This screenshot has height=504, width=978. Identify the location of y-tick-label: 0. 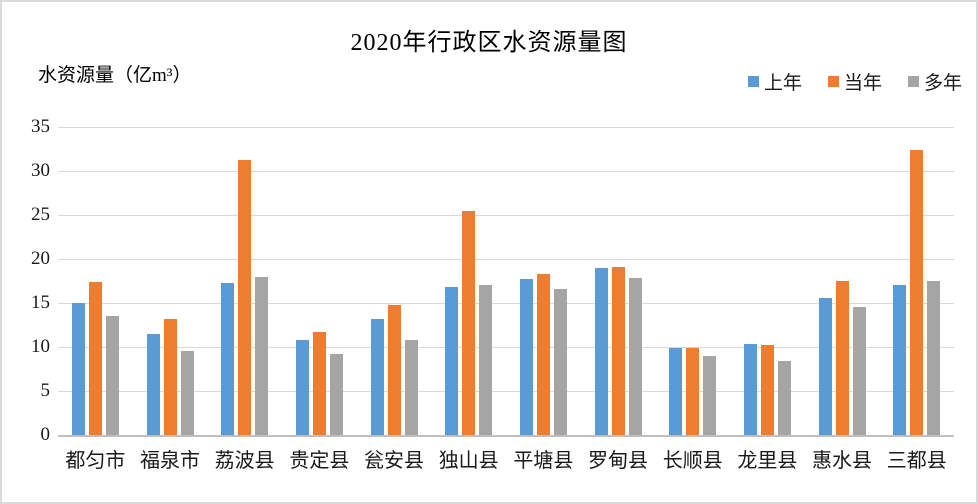
(45, 434).